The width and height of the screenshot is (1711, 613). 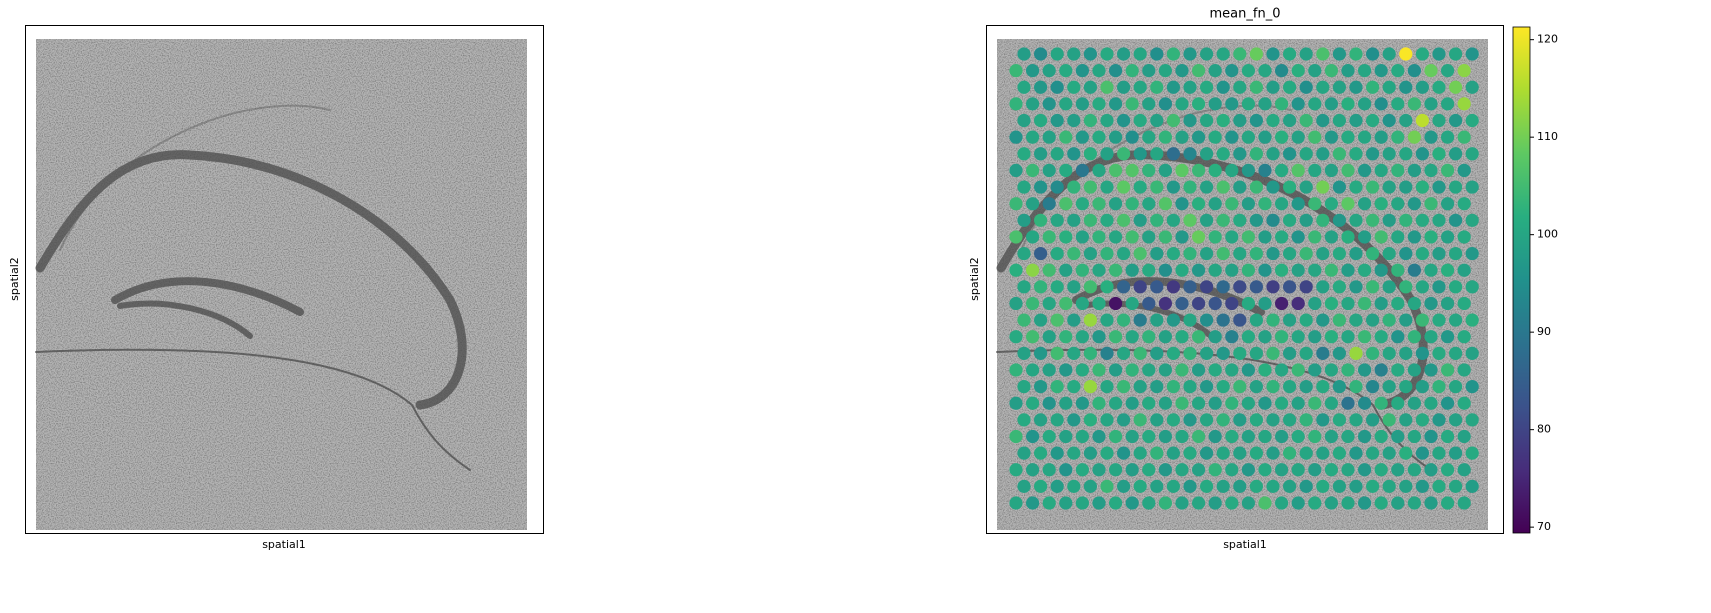 I want to click on colorbar-tick-label: 70, so click(x=1544, y=526).